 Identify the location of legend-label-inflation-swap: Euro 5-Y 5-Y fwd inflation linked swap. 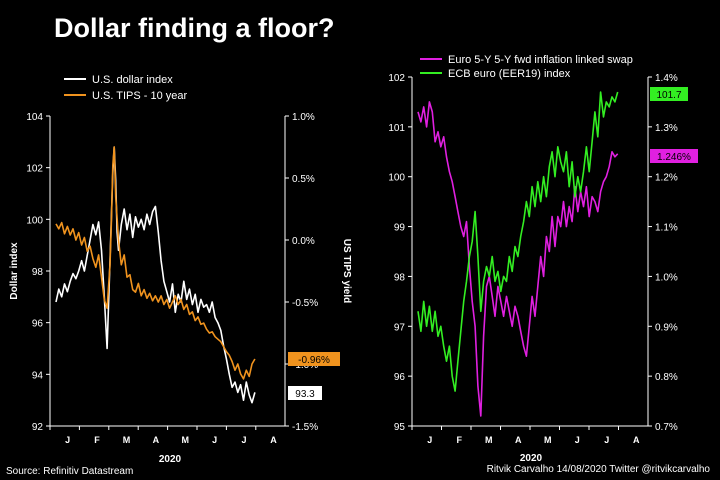
(540, 60).